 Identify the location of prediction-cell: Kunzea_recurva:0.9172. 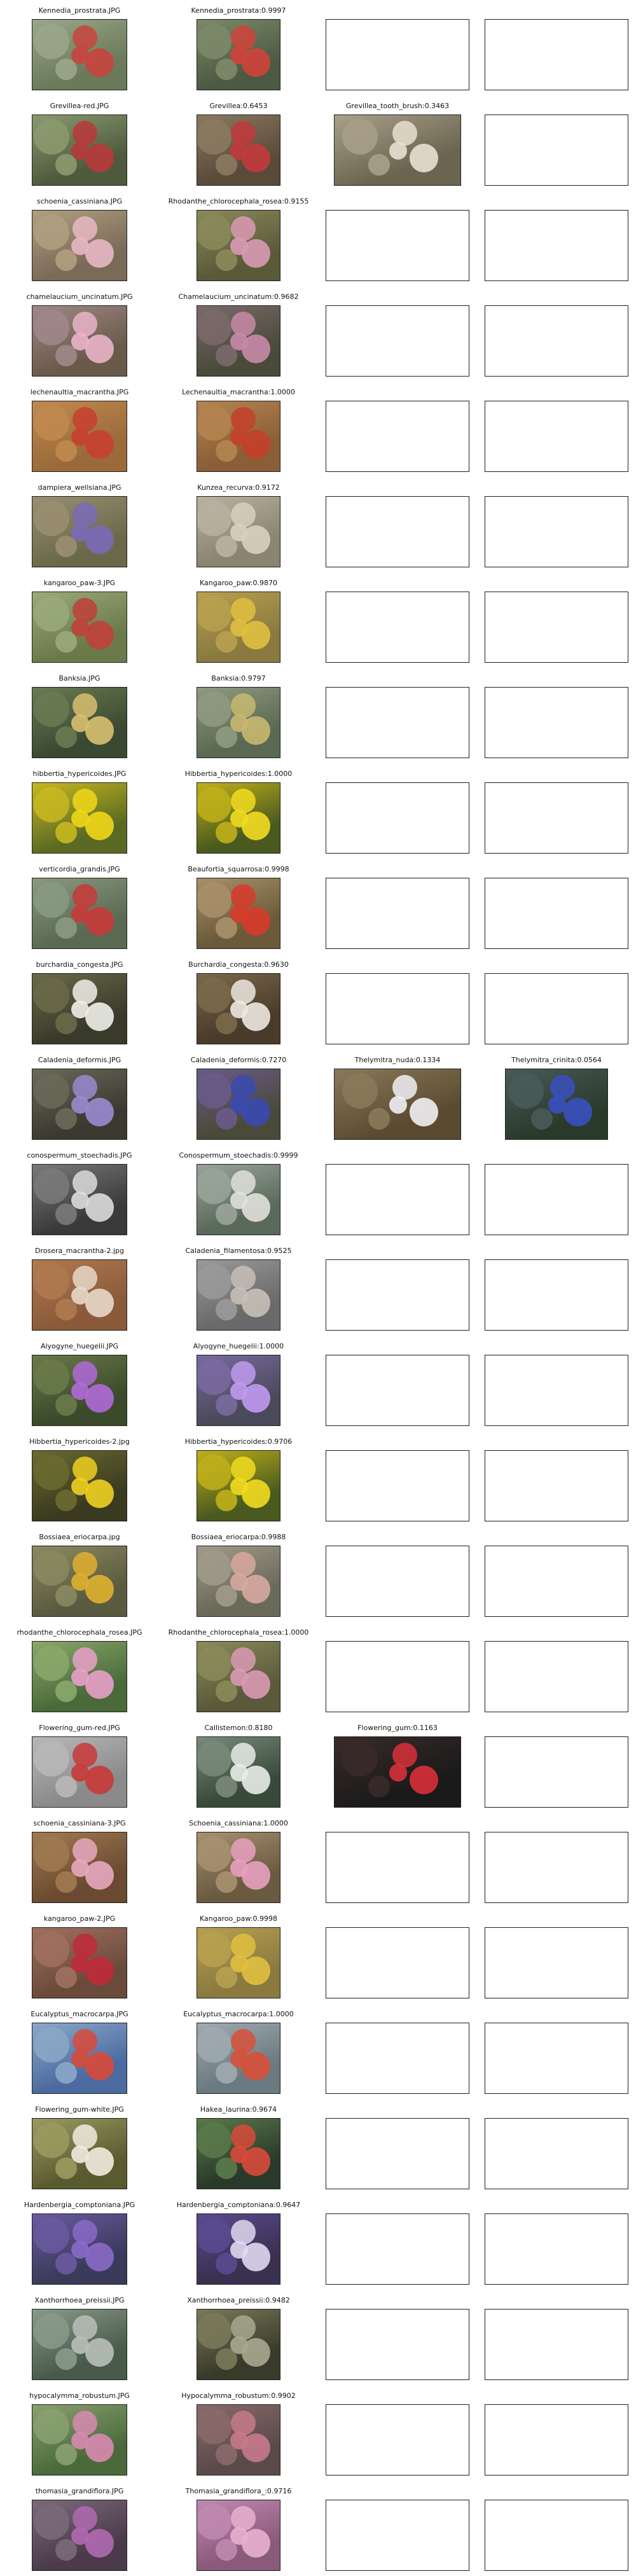
(238, 524).